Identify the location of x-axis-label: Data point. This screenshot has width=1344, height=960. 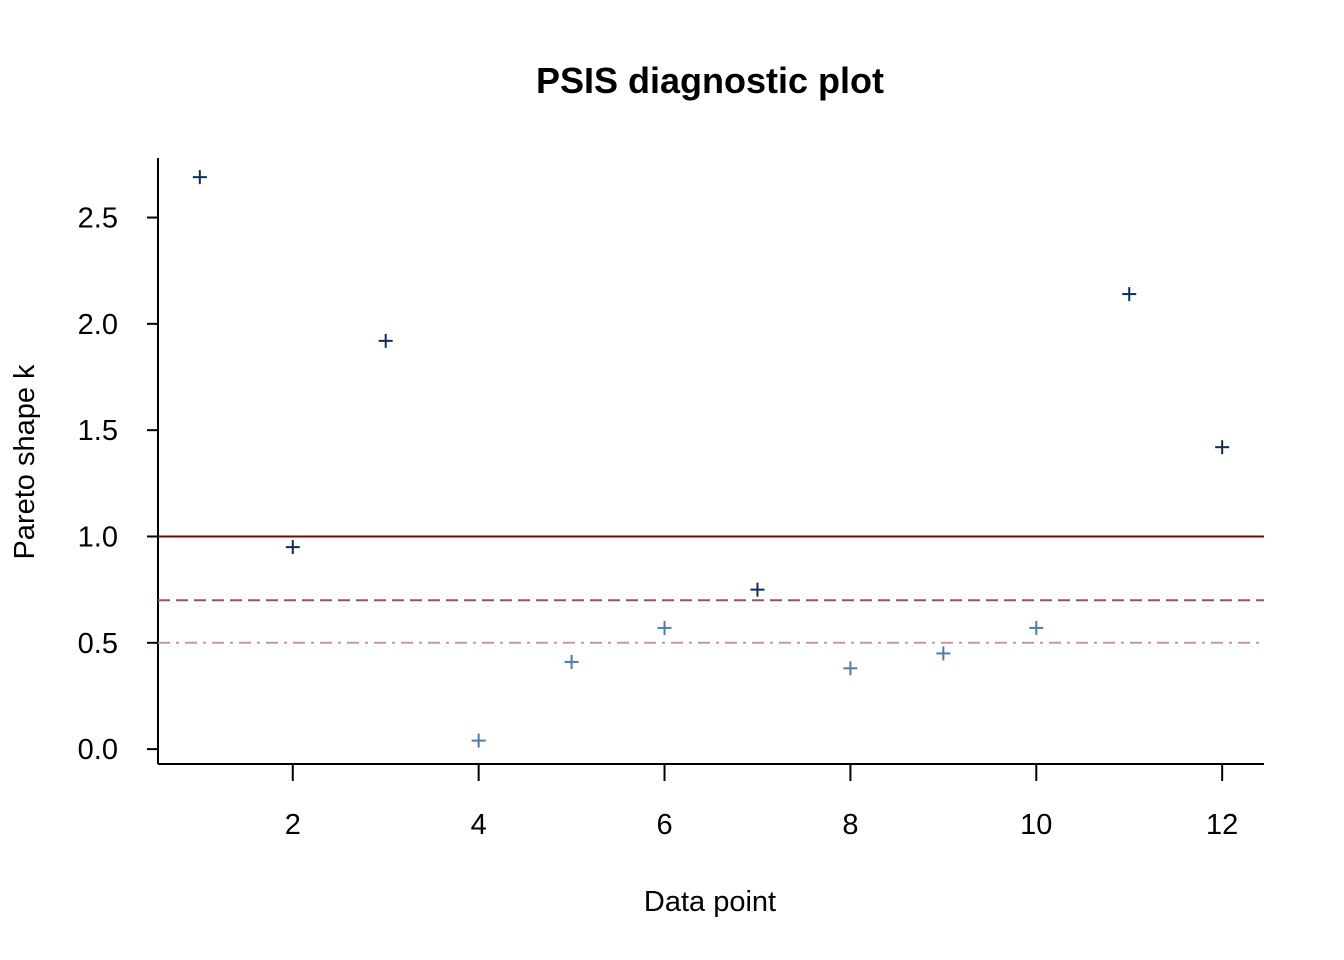
(710, 902).